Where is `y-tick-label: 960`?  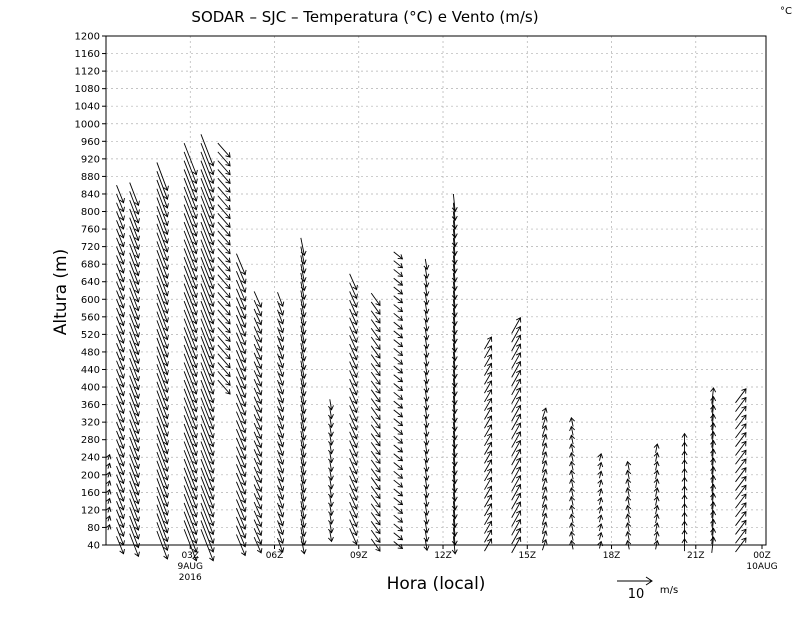 y-tick-label: 960 is located at coordinates (90, 142).